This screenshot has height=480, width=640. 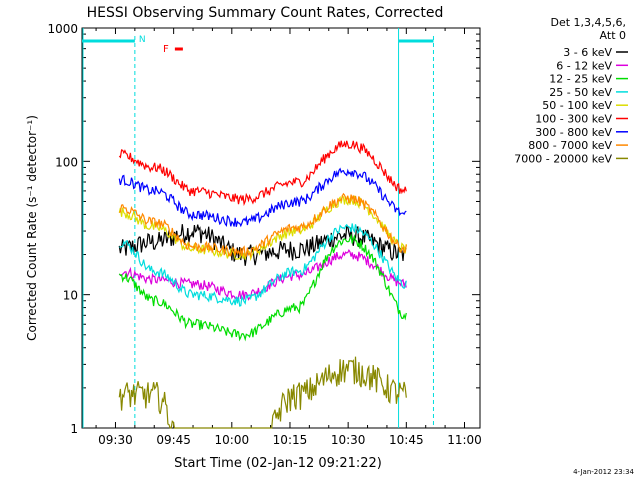 What do you see at coordinates (580, 79) in the screenshot?
I see `legend-entry-label: 12 - 25 keV` at bounding box center [580, 79].